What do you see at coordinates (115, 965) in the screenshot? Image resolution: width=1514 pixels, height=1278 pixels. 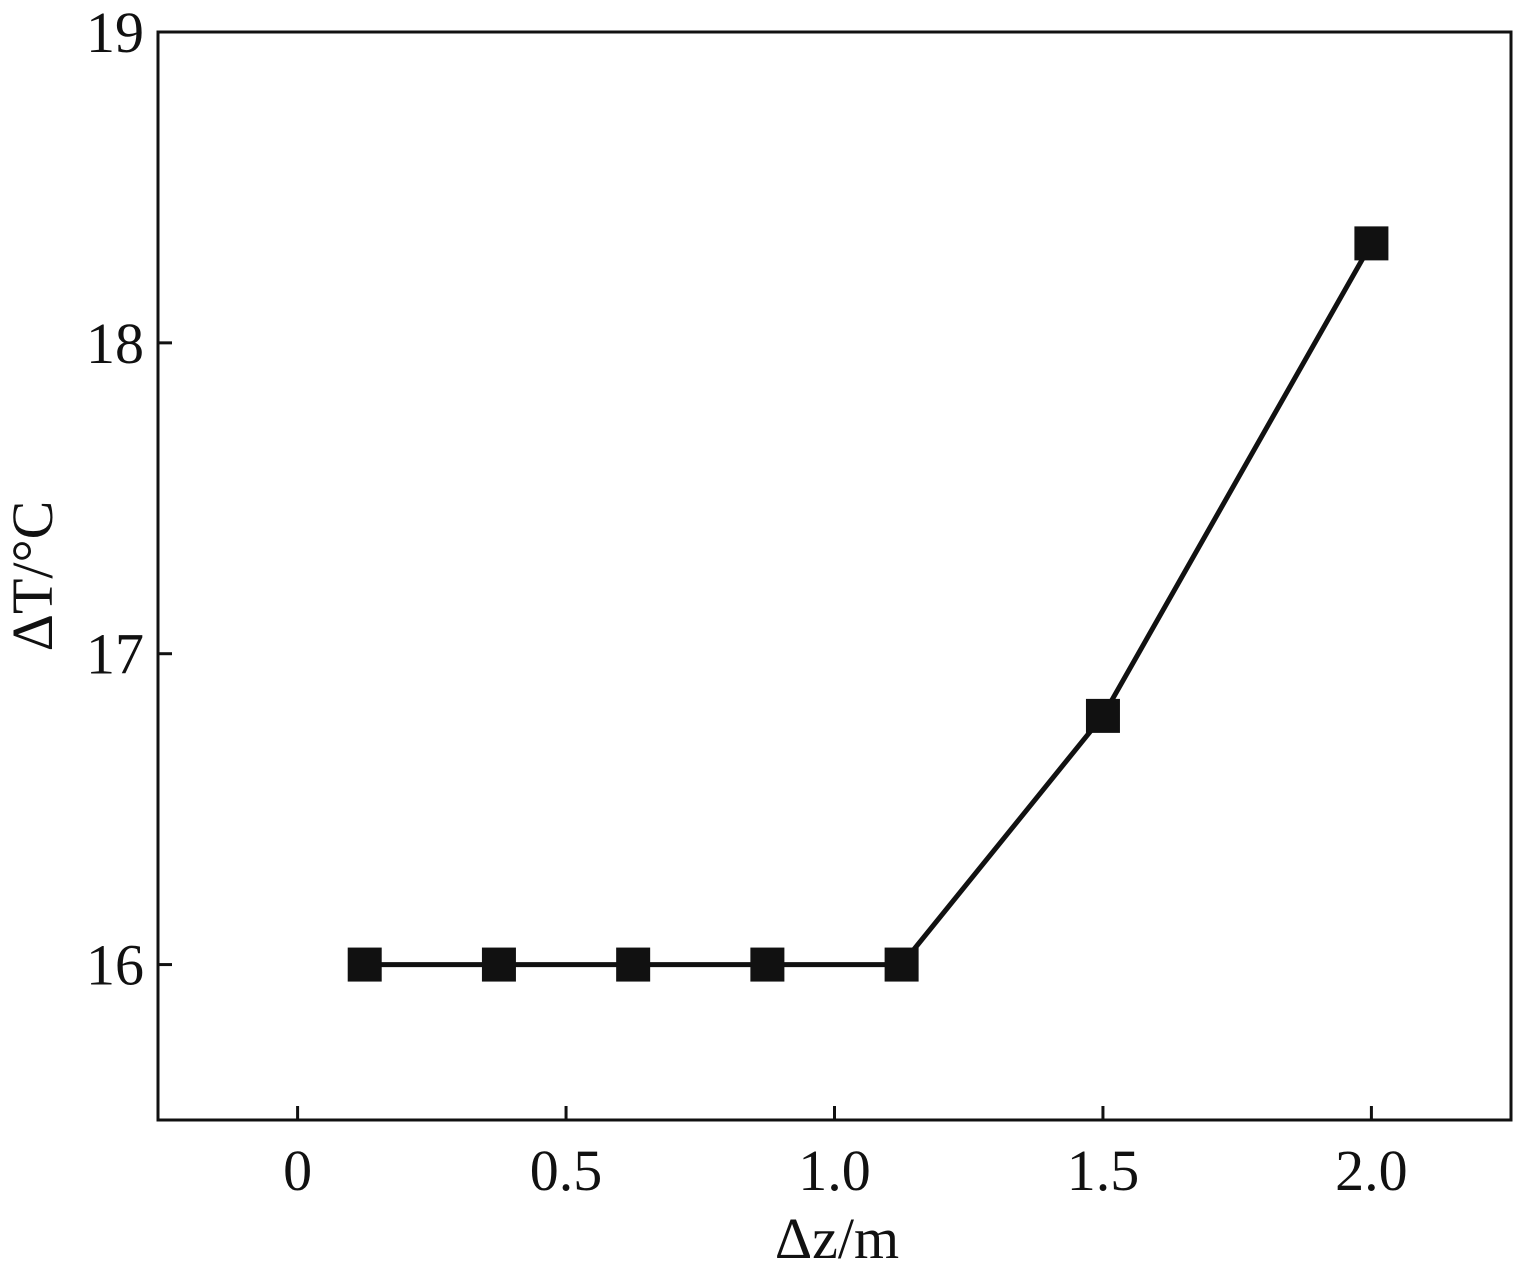 I see `y-tick-label: 16` at bounding box center [115, 965].